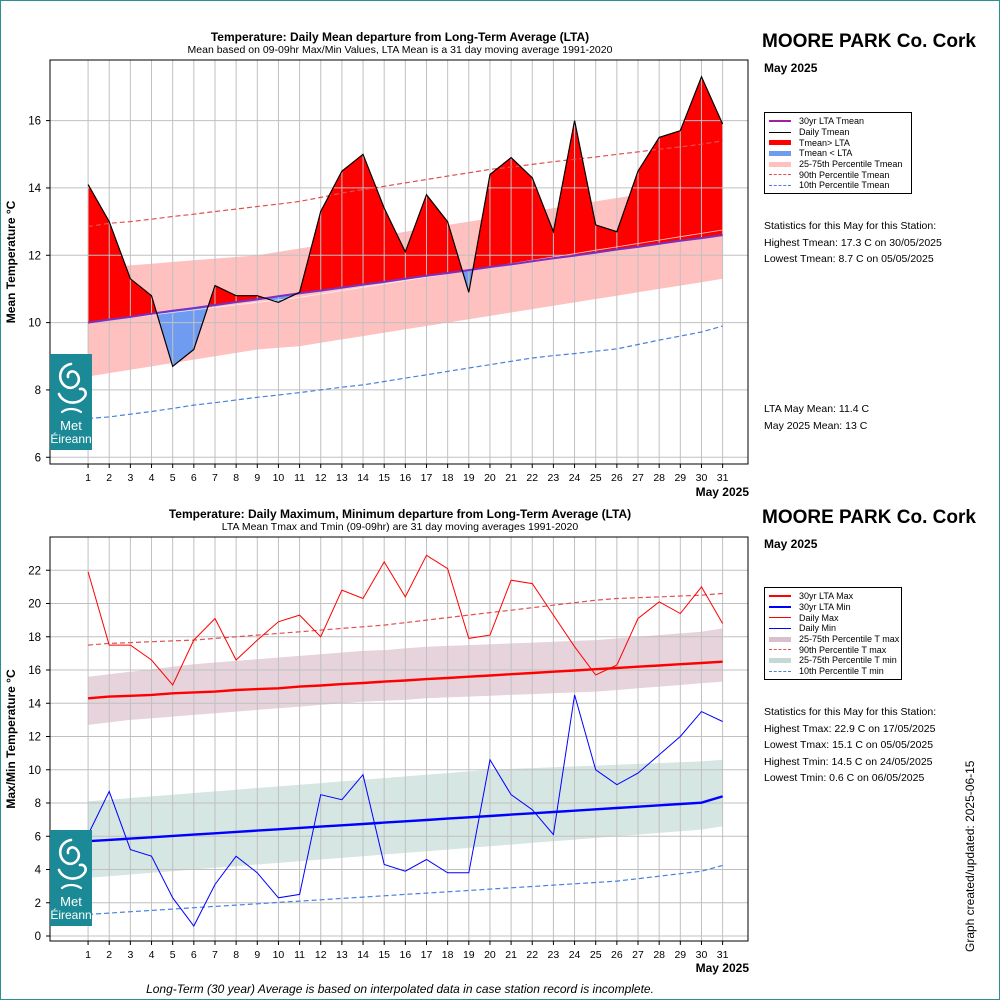 The width and height of the screenshot is (1000, 1000). I want to click on x-tick-label: 9, so click(257, 955).